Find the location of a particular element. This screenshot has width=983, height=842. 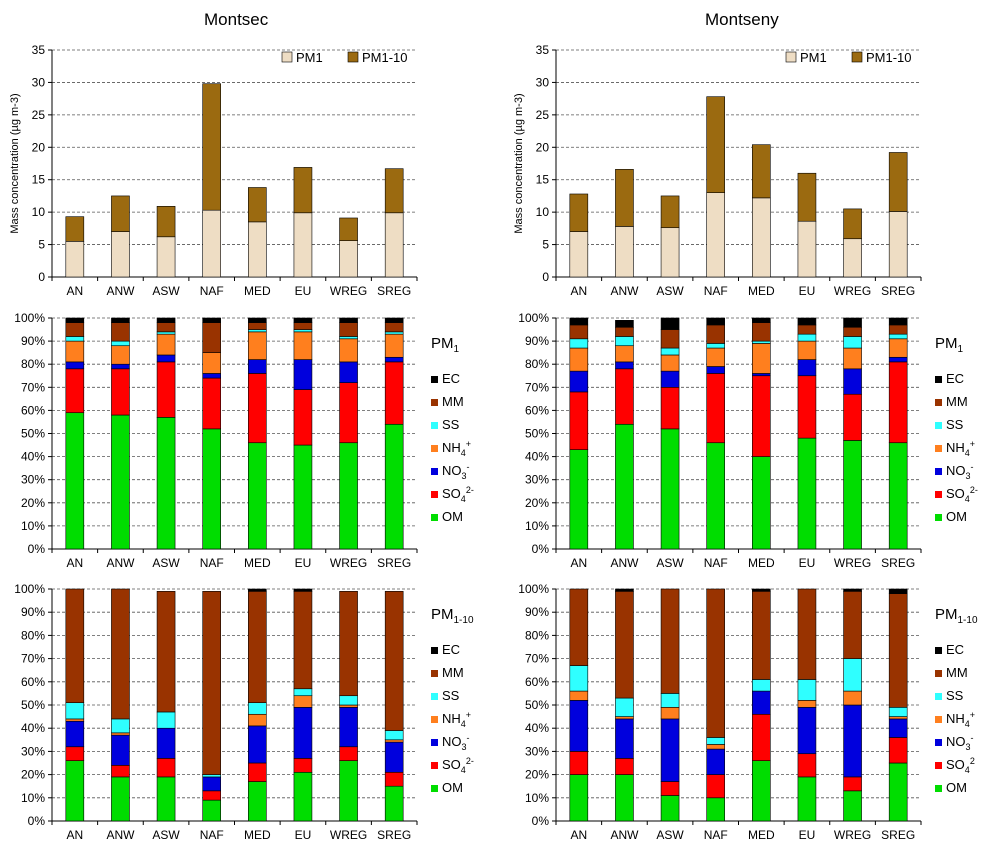

legend-label-ec: EC is located at coordinates (451, 649).